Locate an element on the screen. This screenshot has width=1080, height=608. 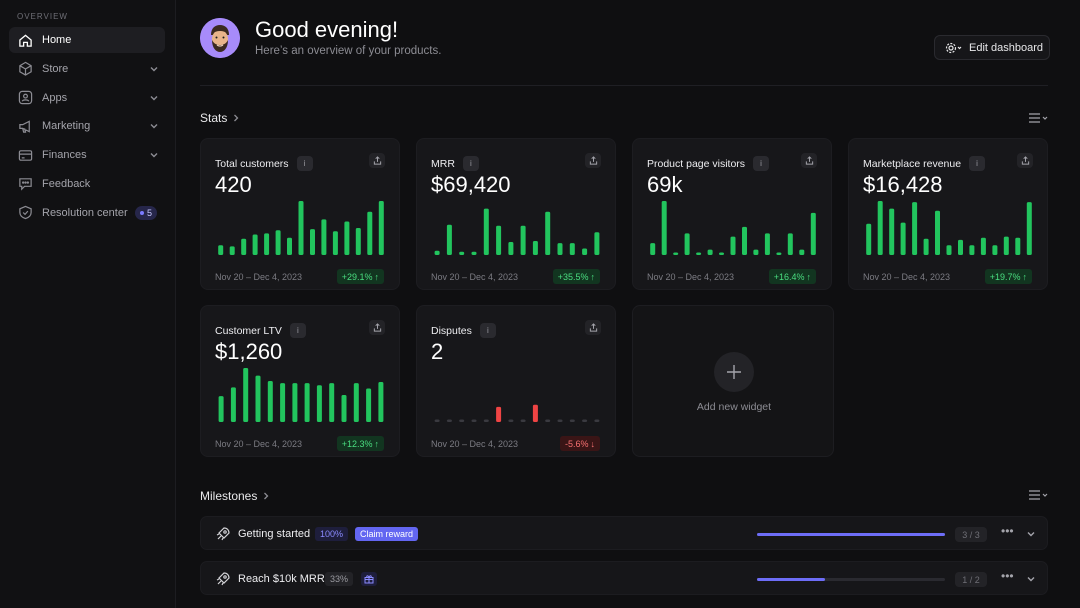
stats-section-title: Stats is located at coordinates (220, 118).